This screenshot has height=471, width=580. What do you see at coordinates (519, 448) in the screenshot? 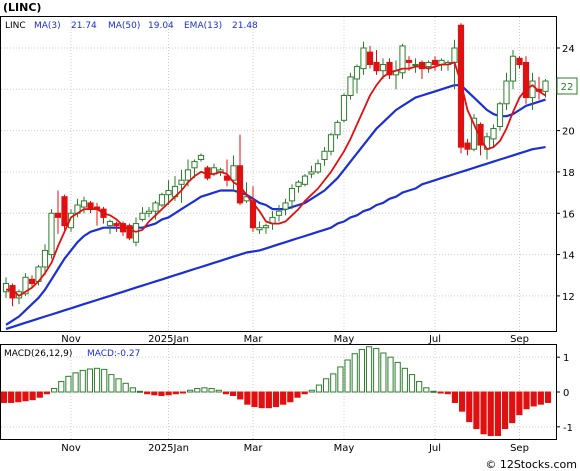
I see `macd-date-axis-label: Sep` at bounding box center [519, 448].